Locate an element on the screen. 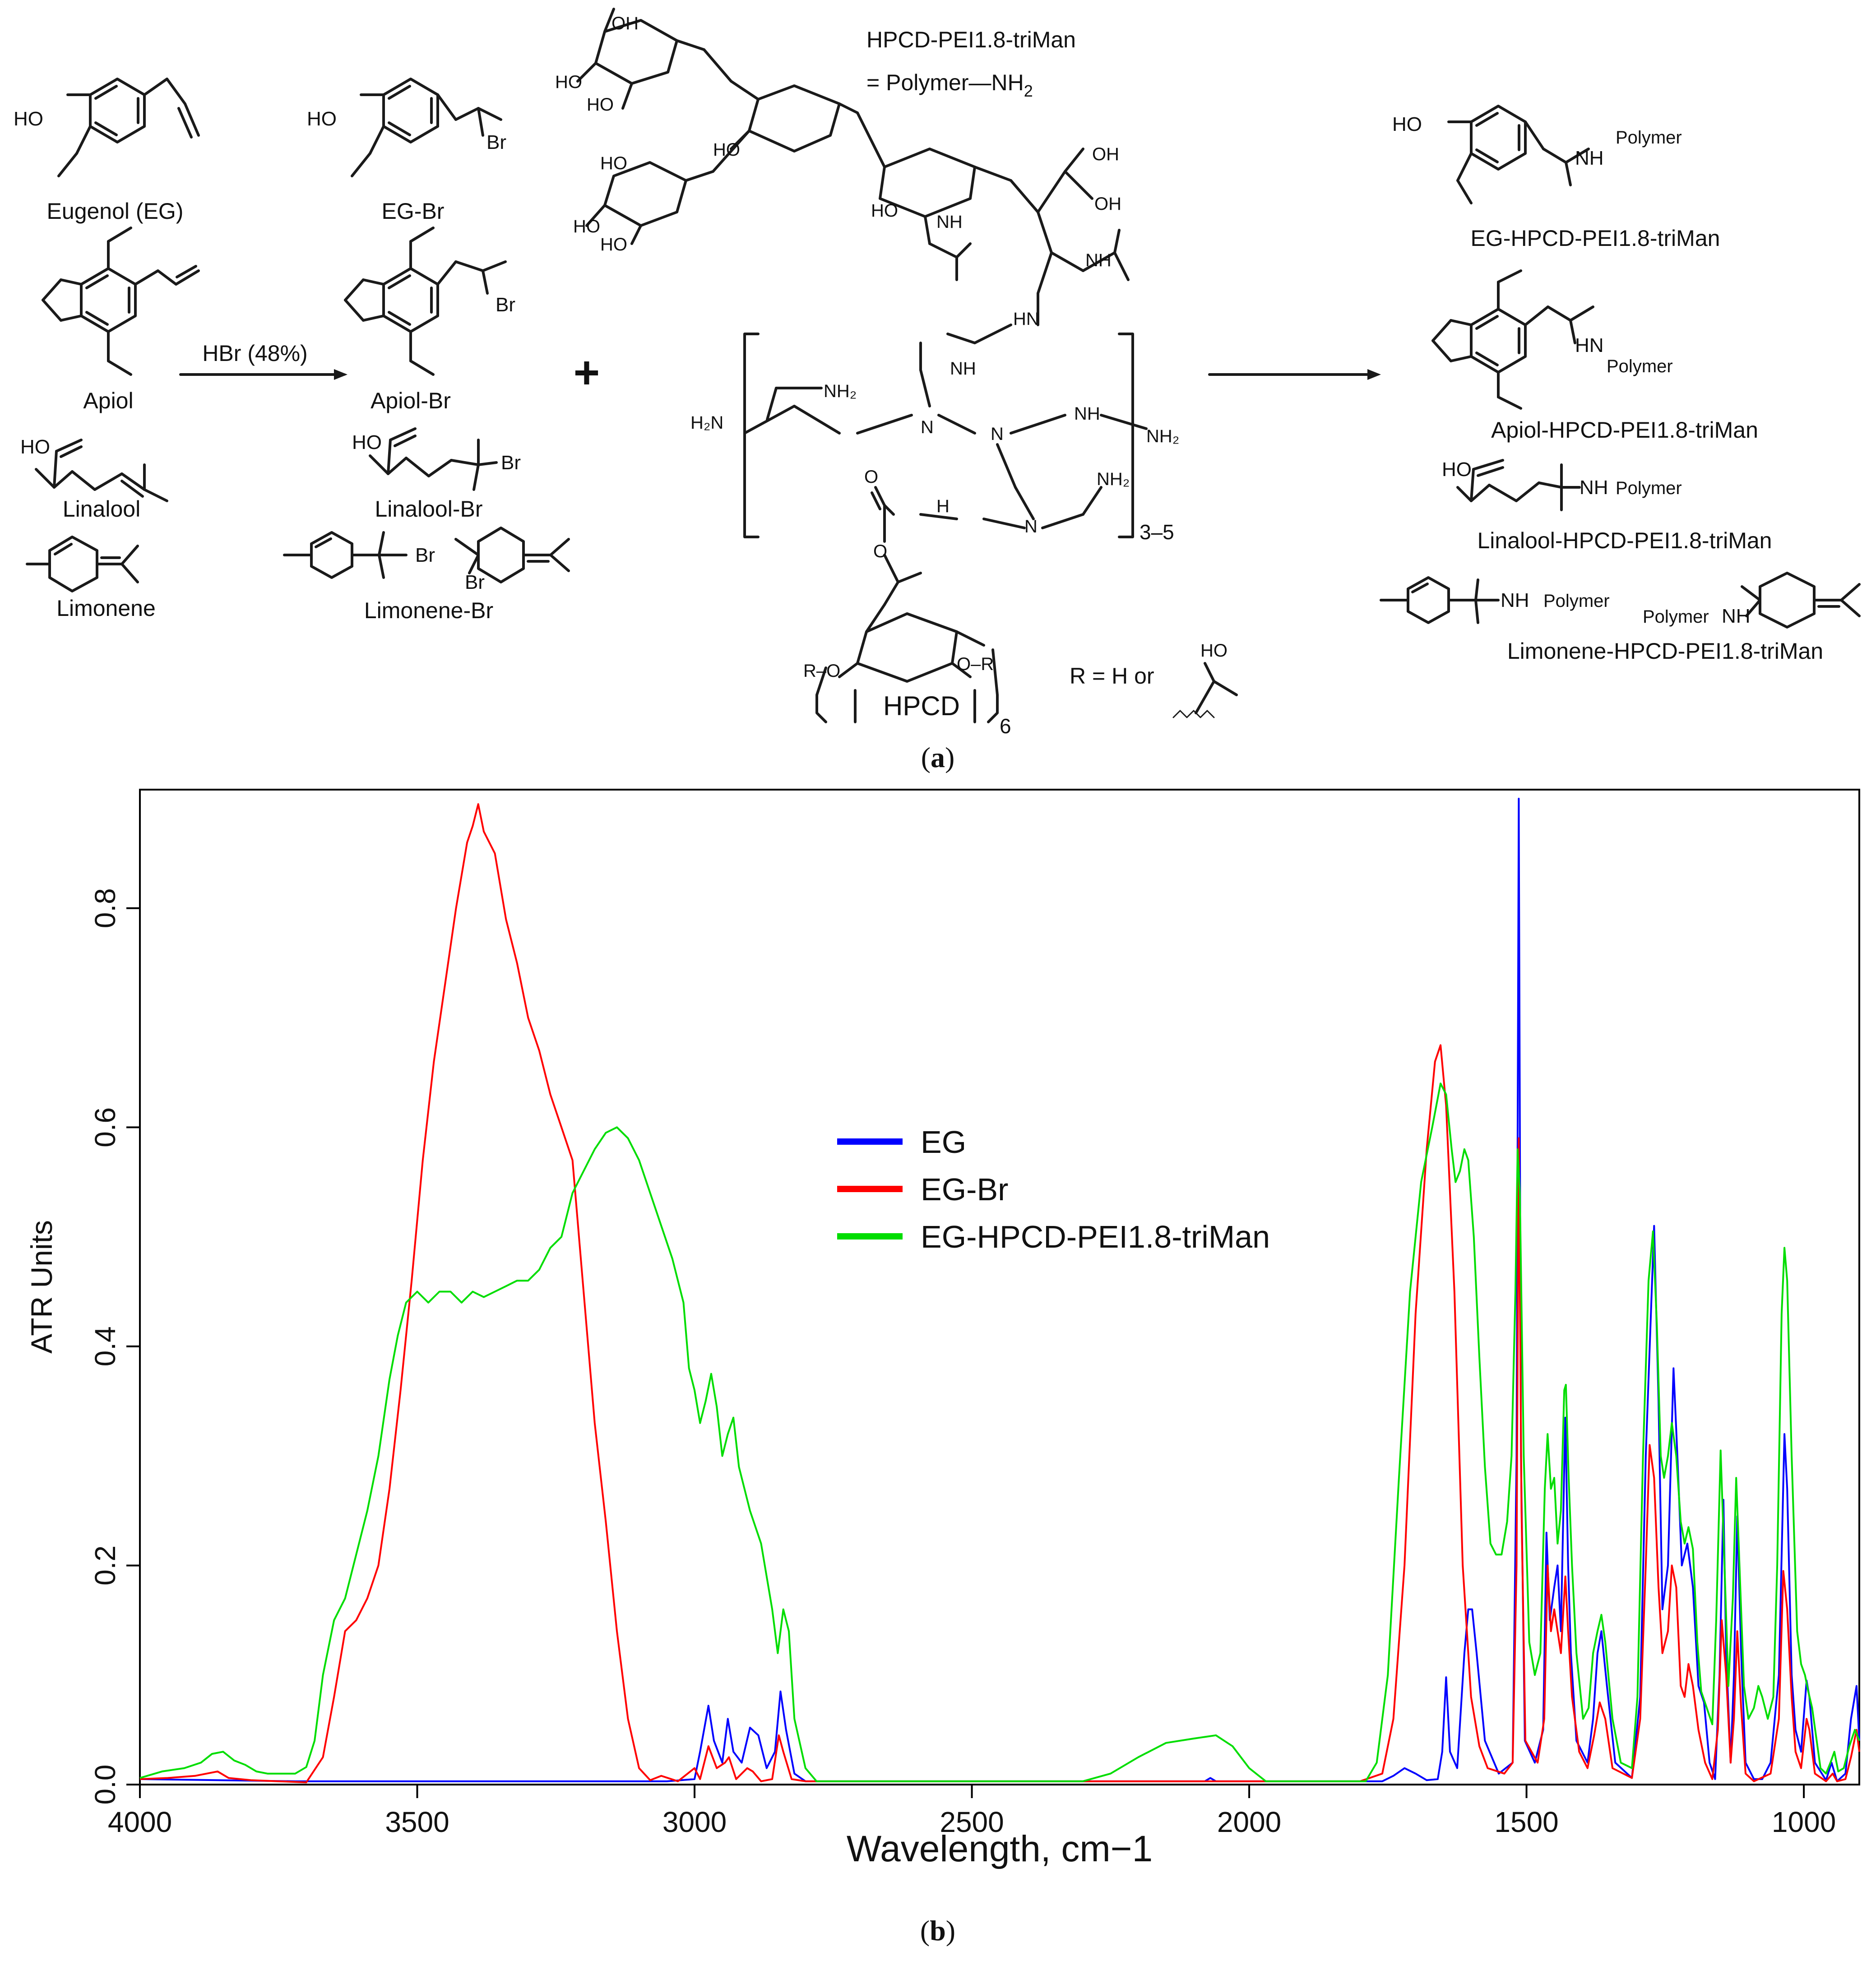 This screenshot has height=1961, width=1876. label-hpcd-repeat: 6 is located at coordinates (1005, 726).